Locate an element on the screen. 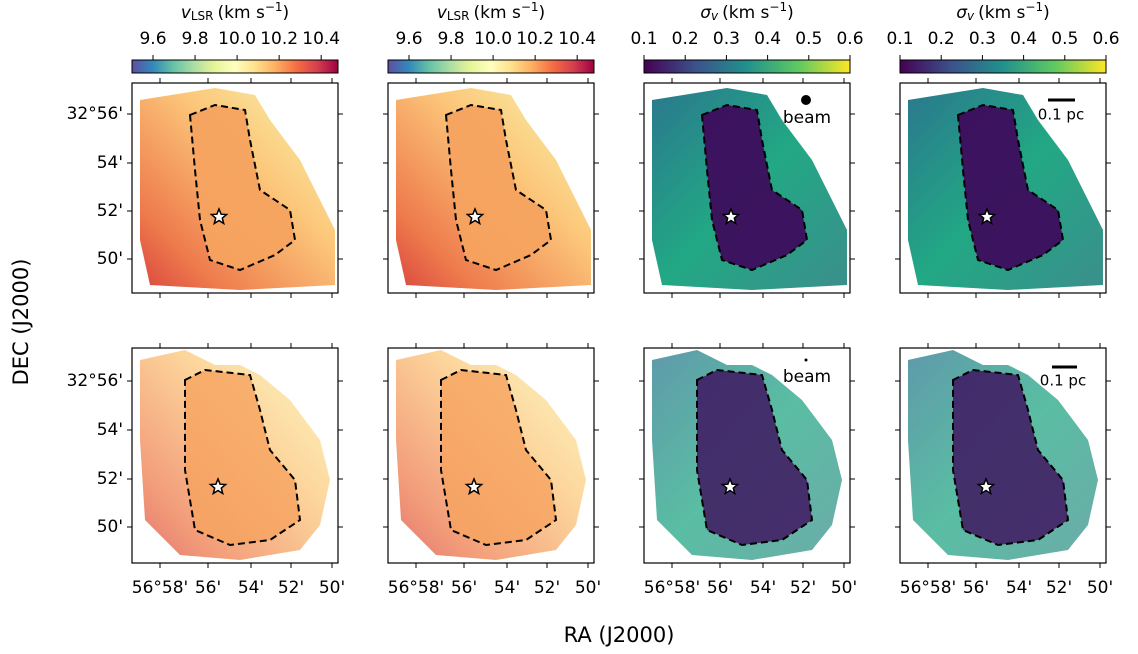  map-panel: 56°58' 56' 54' 52' 50' is located at coordinates (492, 470).